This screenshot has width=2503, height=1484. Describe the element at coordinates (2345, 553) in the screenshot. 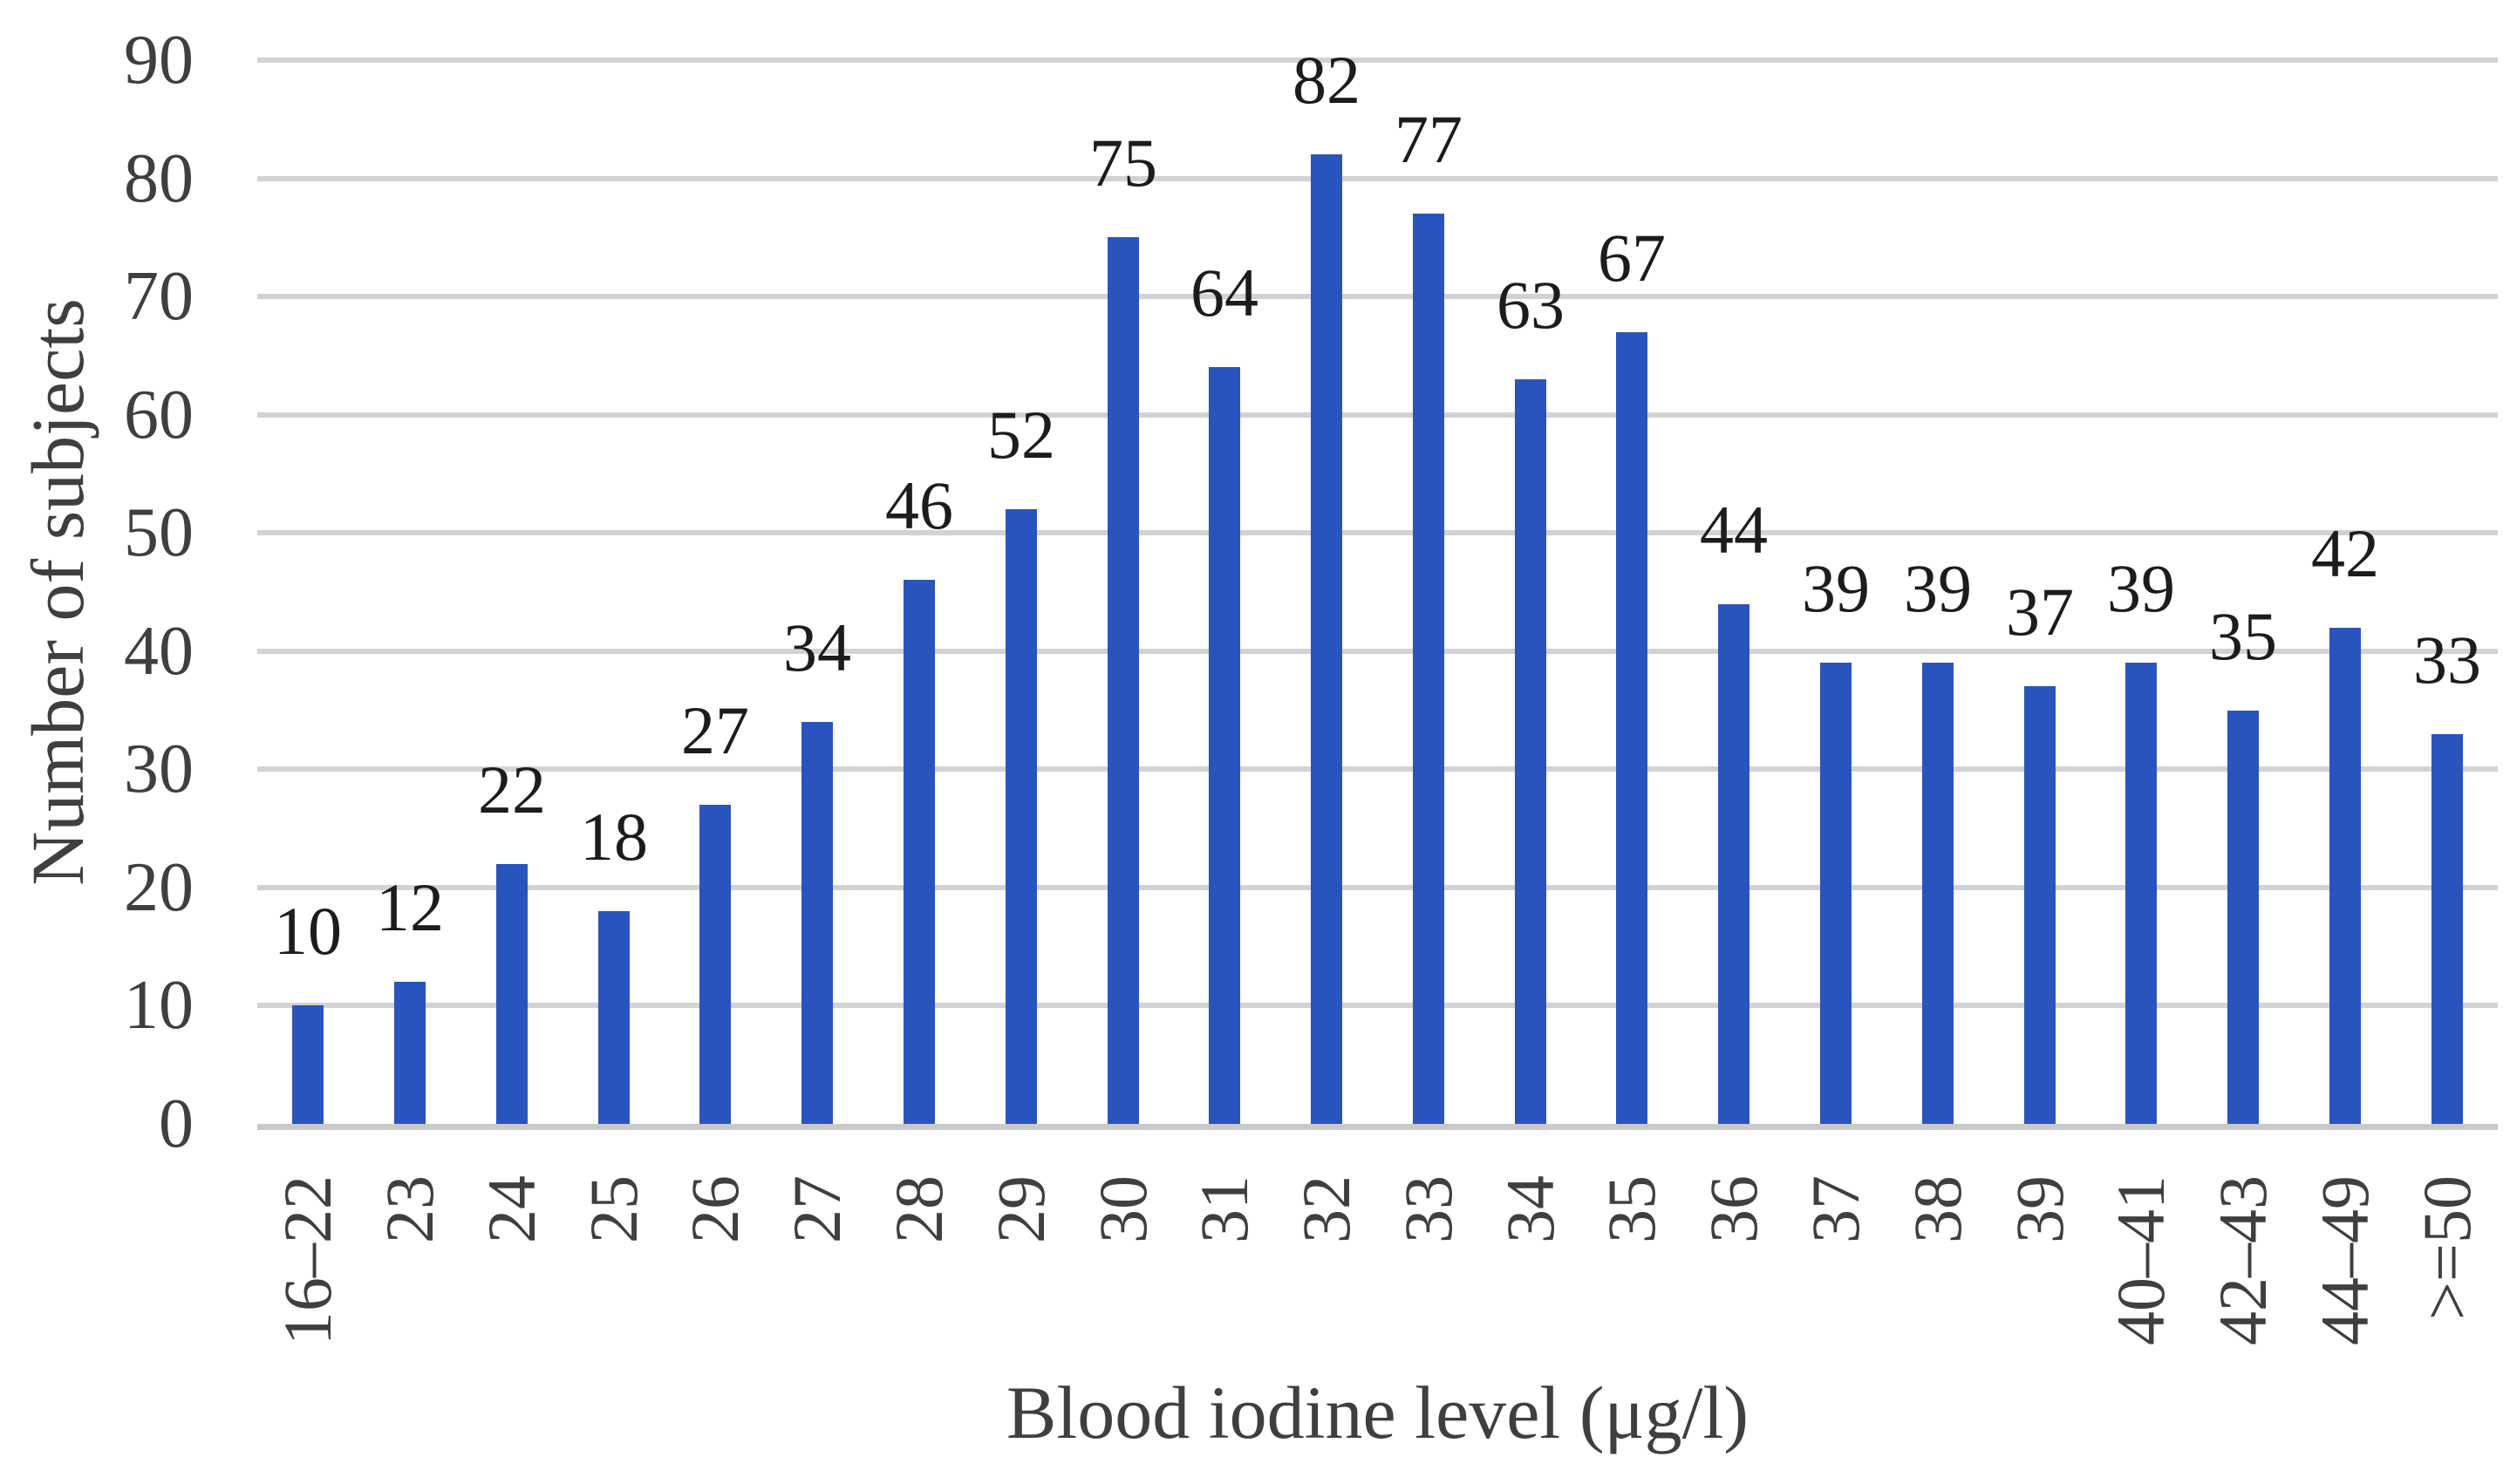

I see `bar-value-label: 42` at that location.